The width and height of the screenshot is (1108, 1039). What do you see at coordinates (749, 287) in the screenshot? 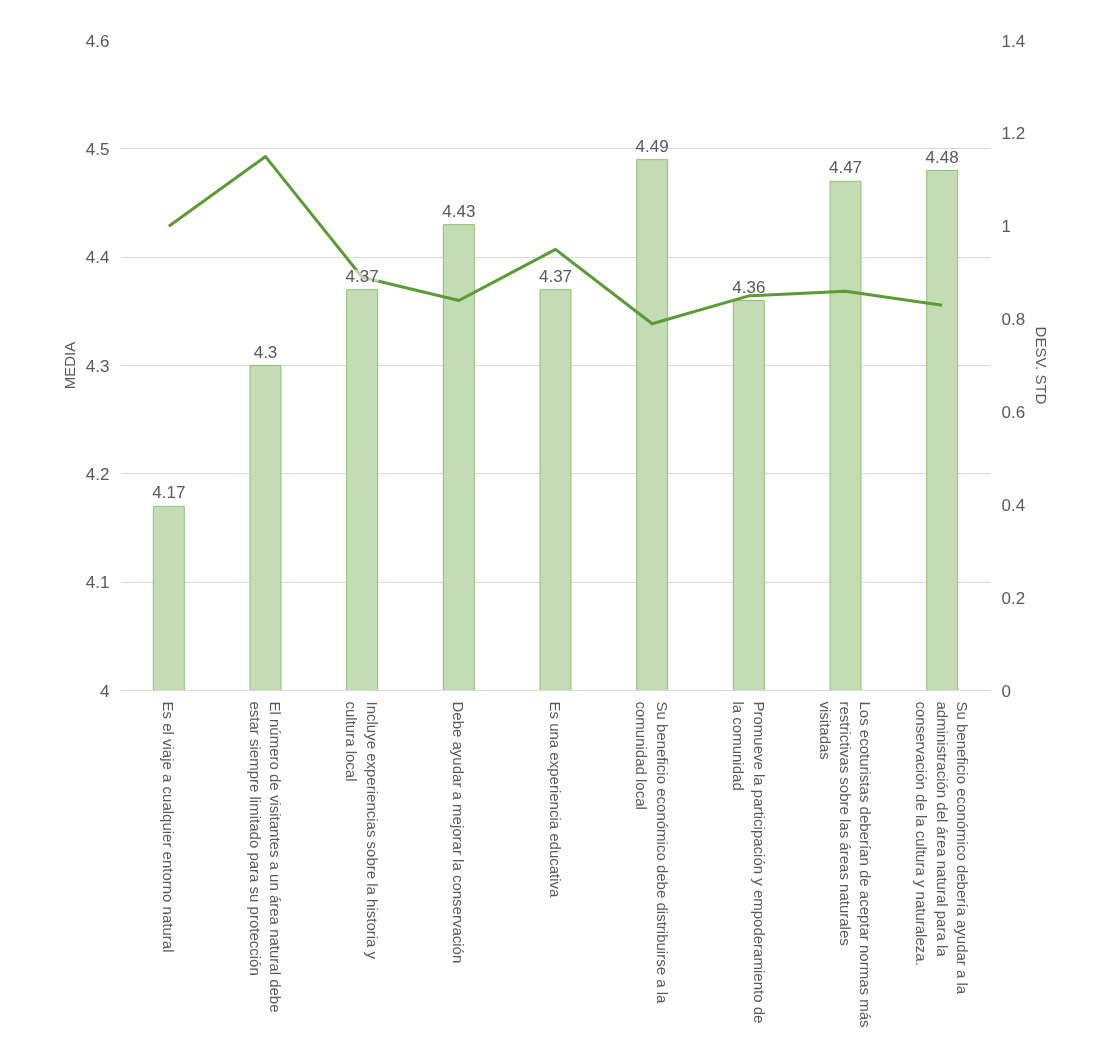
I see `data-label: 4.36` at bounding box center [749, 287].